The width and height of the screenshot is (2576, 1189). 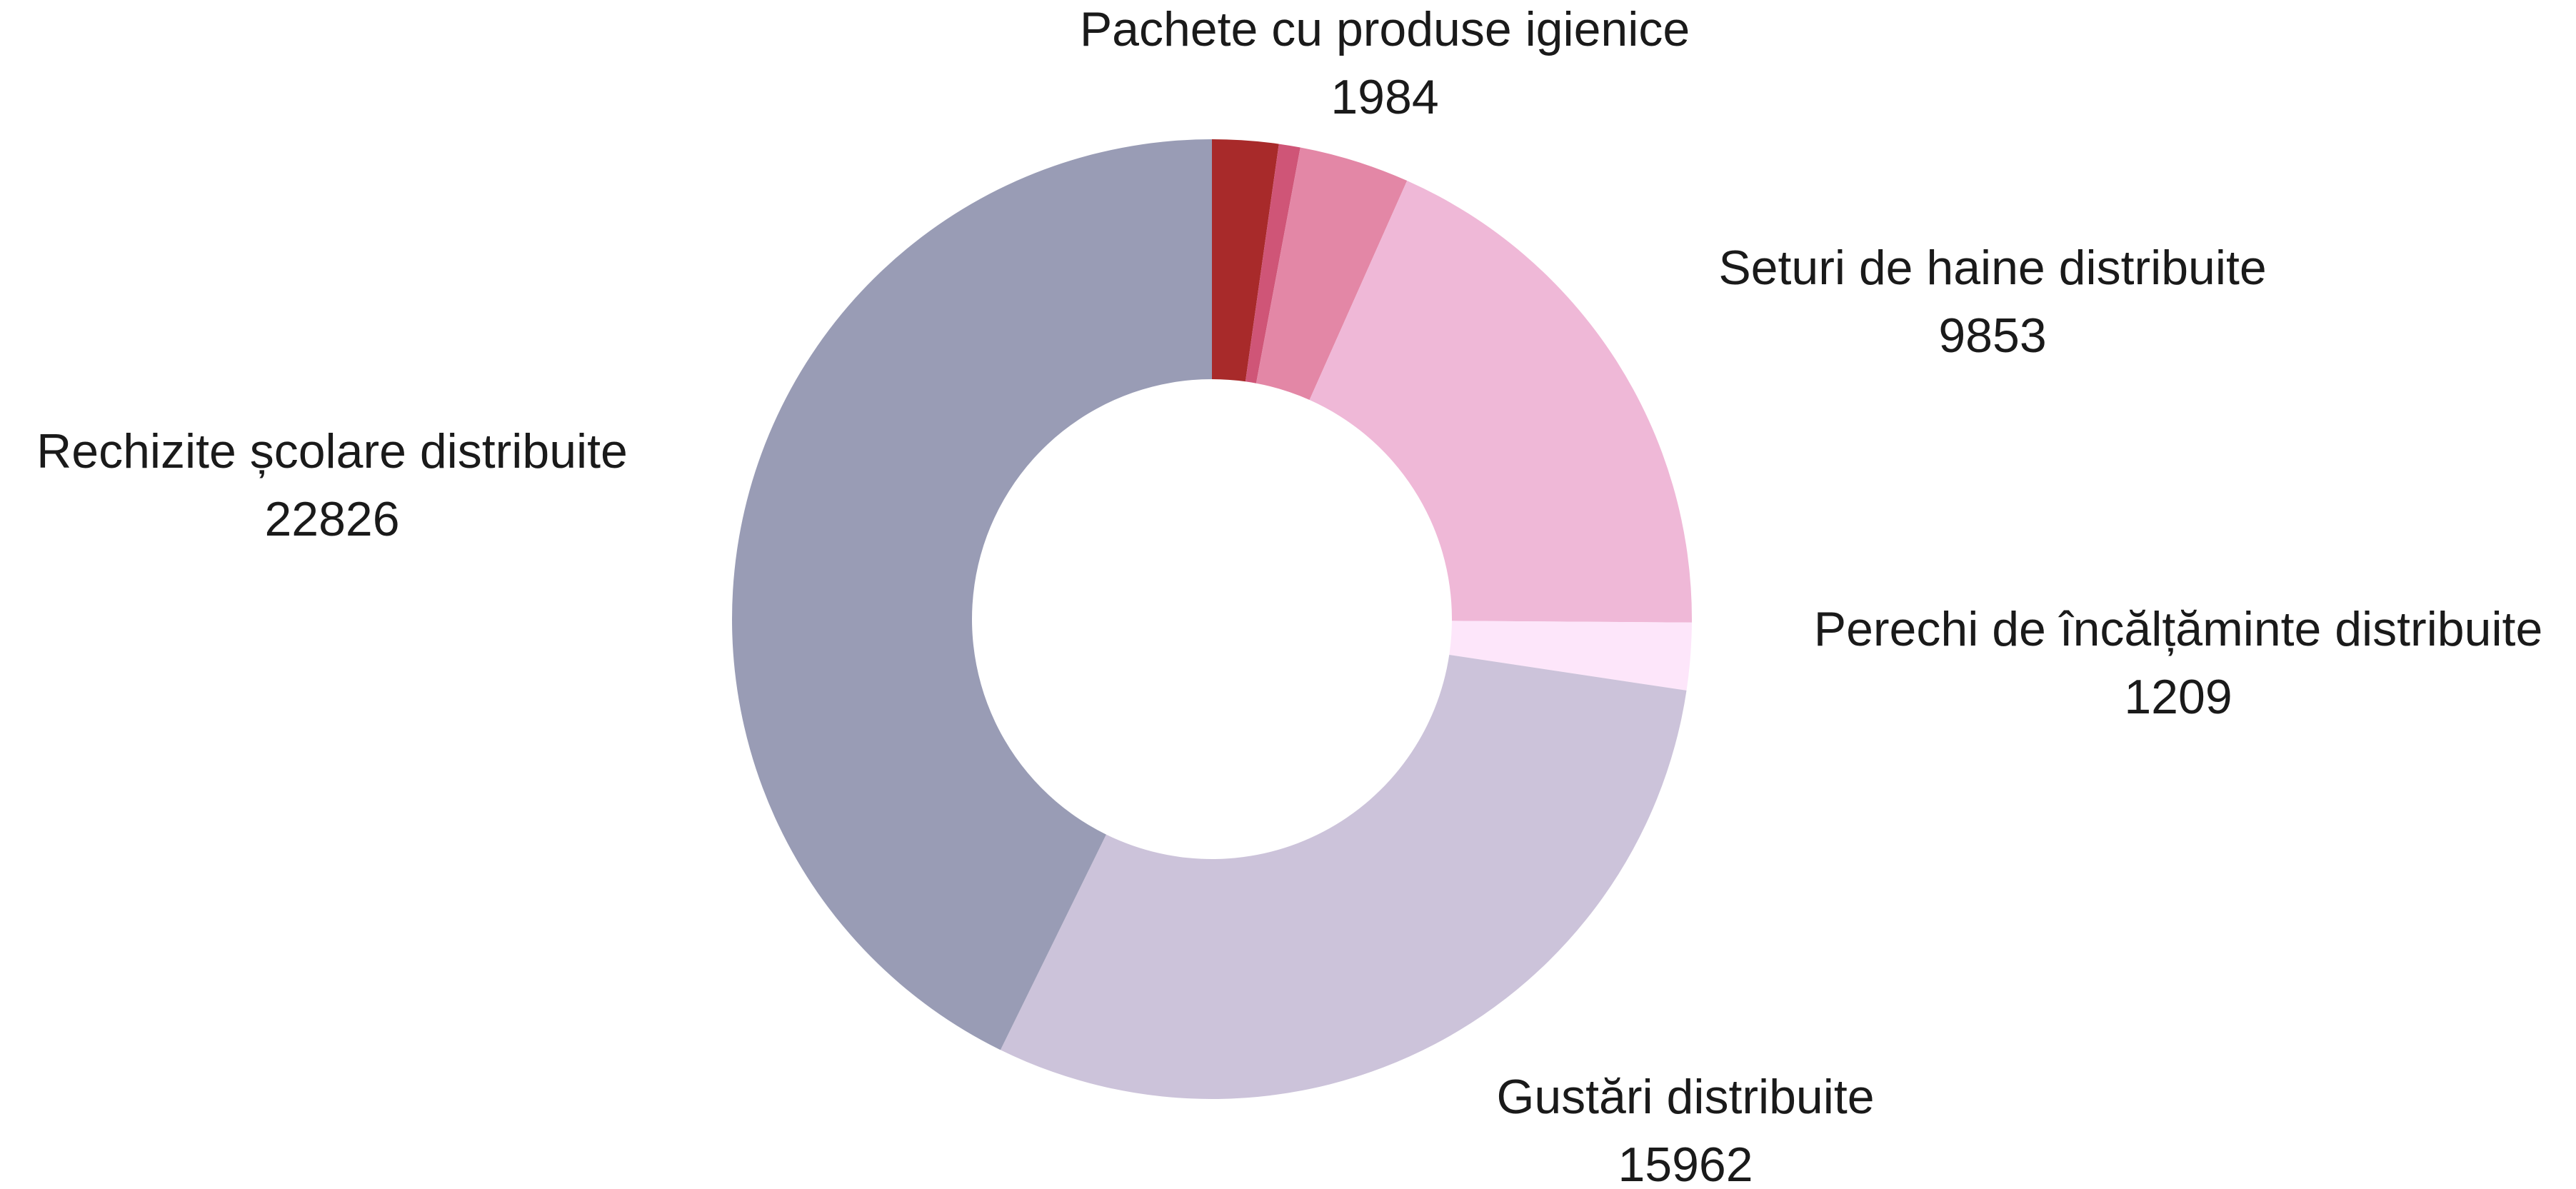 I want to click on slice-value: 1209, so click(x=2178, y=697).